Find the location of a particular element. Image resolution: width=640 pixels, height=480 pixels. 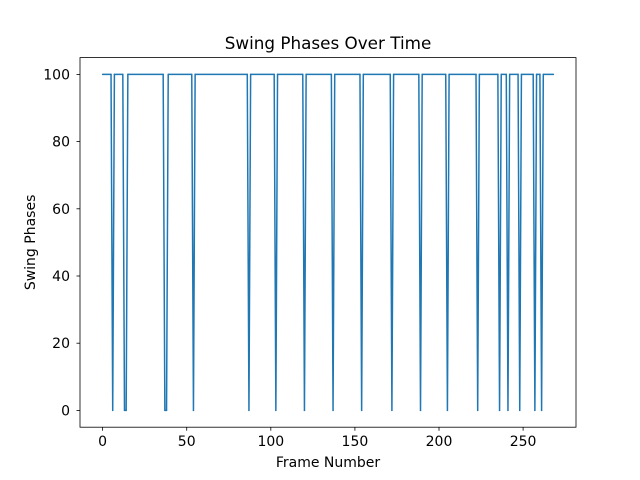

x-tick-label: 200 is located at coordinates (439, 442).